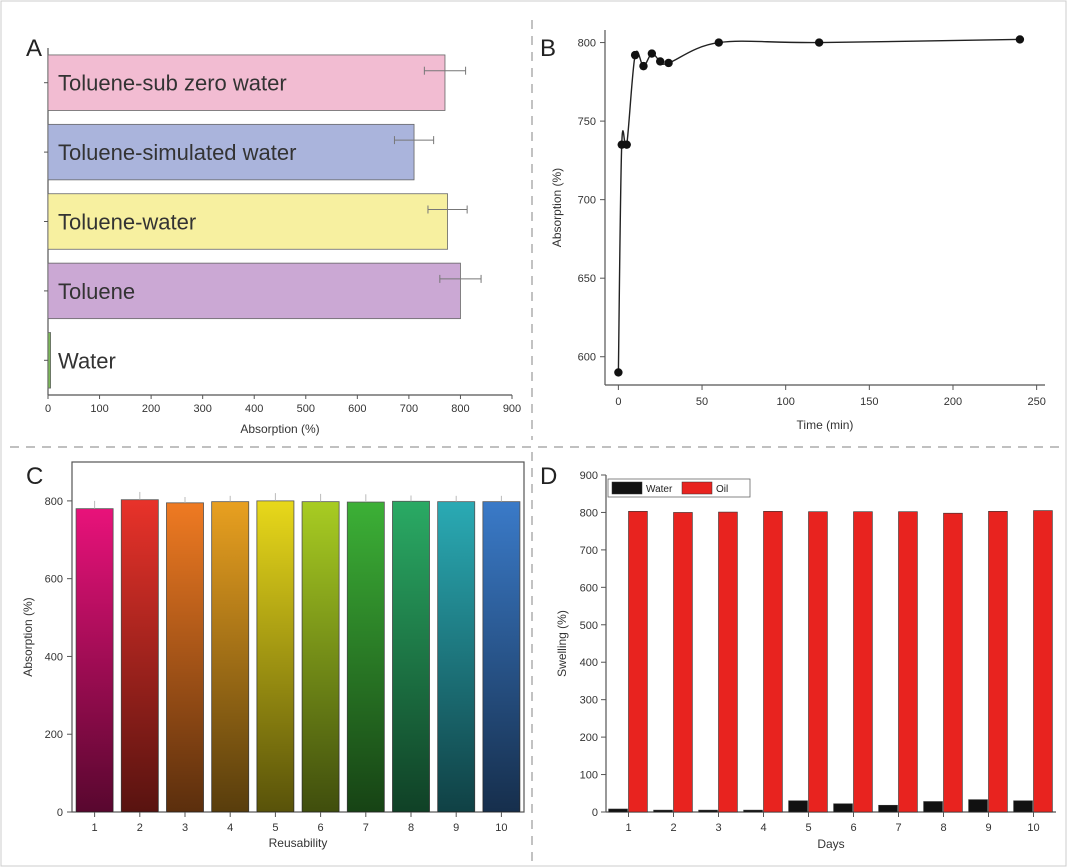  I want to click on panel-a-x-tick-label: 500, so click(306, 409).